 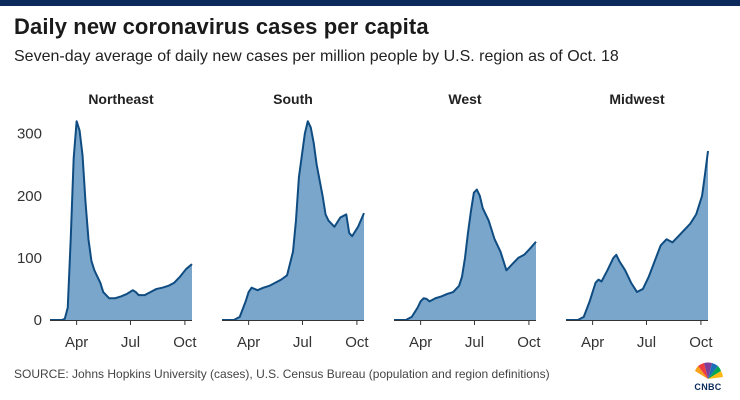 What do you see at coordinates (637, 99) in the screenshot?
I see `panel-title: Midwest` at bounding box center [637, 99].